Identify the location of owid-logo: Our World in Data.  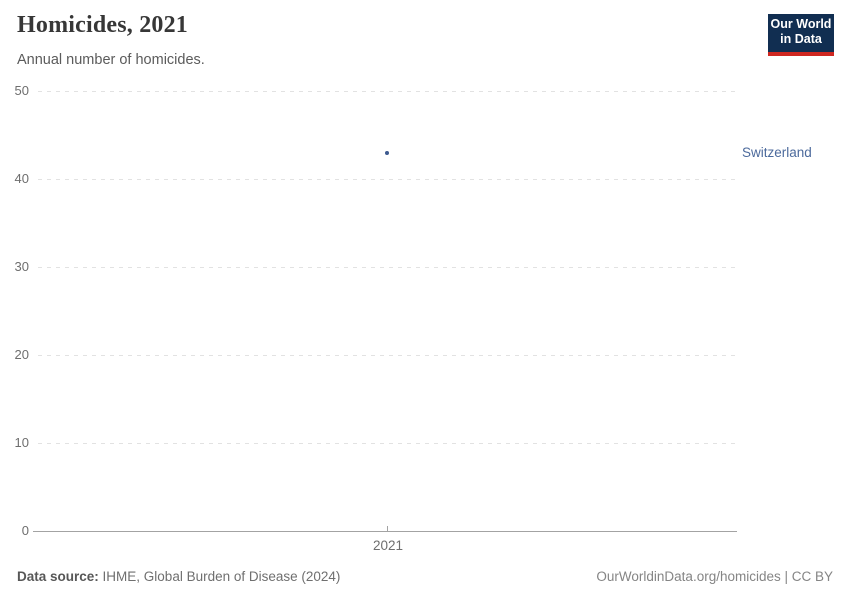
(801, 35).